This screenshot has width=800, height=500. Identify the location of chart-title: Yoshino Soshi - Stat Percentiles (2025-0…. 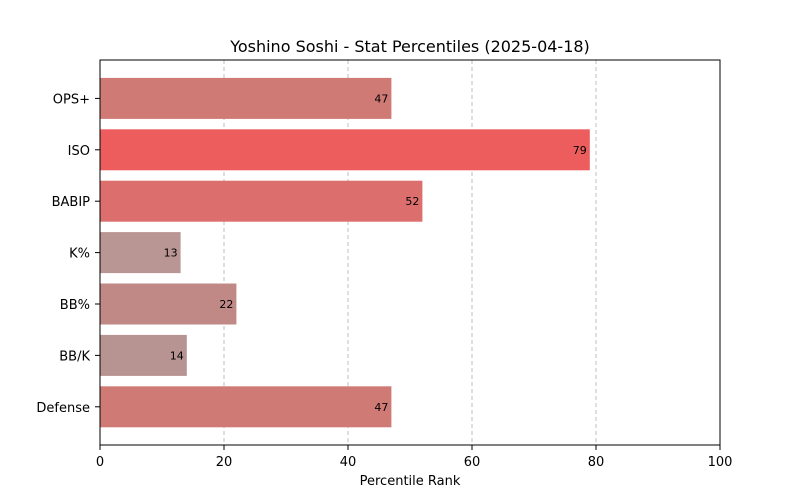
(409, 46).